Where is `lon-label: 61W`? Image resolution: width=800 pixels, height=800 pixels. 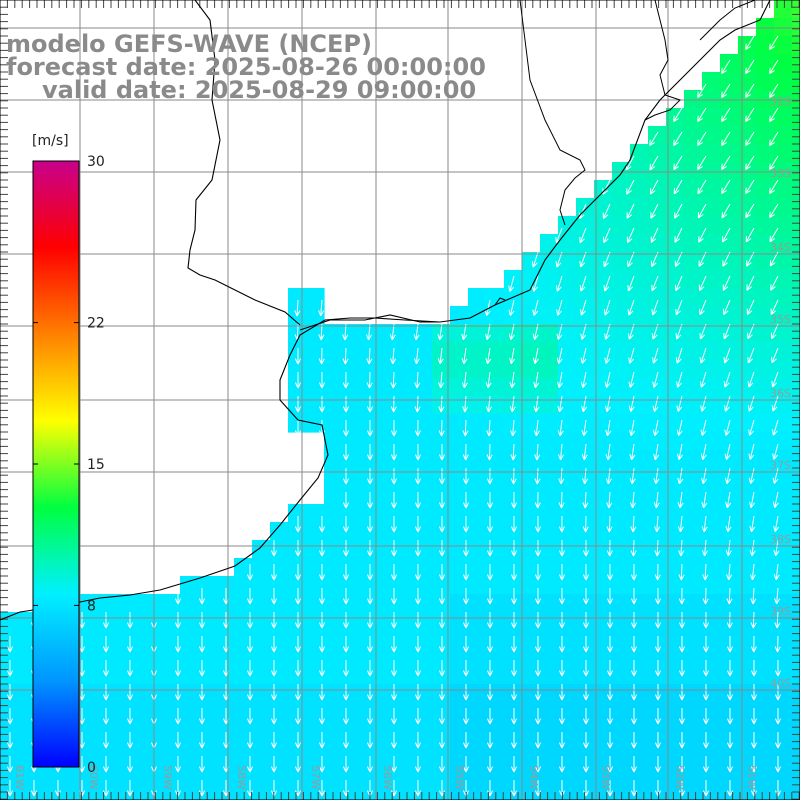
lon-label: 61W is located at coordinates (19, 777).